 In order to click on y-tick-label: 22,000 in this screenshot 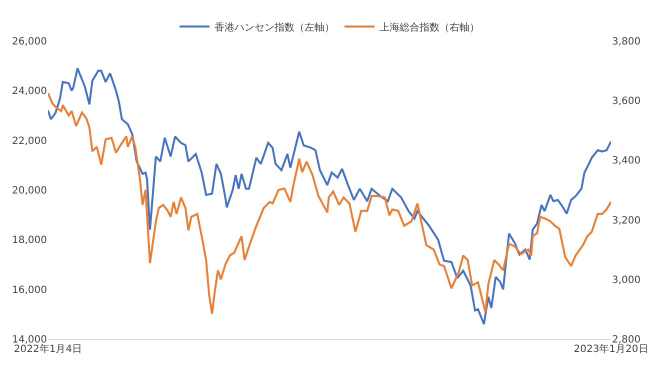, I will do `click(29, 141)`.